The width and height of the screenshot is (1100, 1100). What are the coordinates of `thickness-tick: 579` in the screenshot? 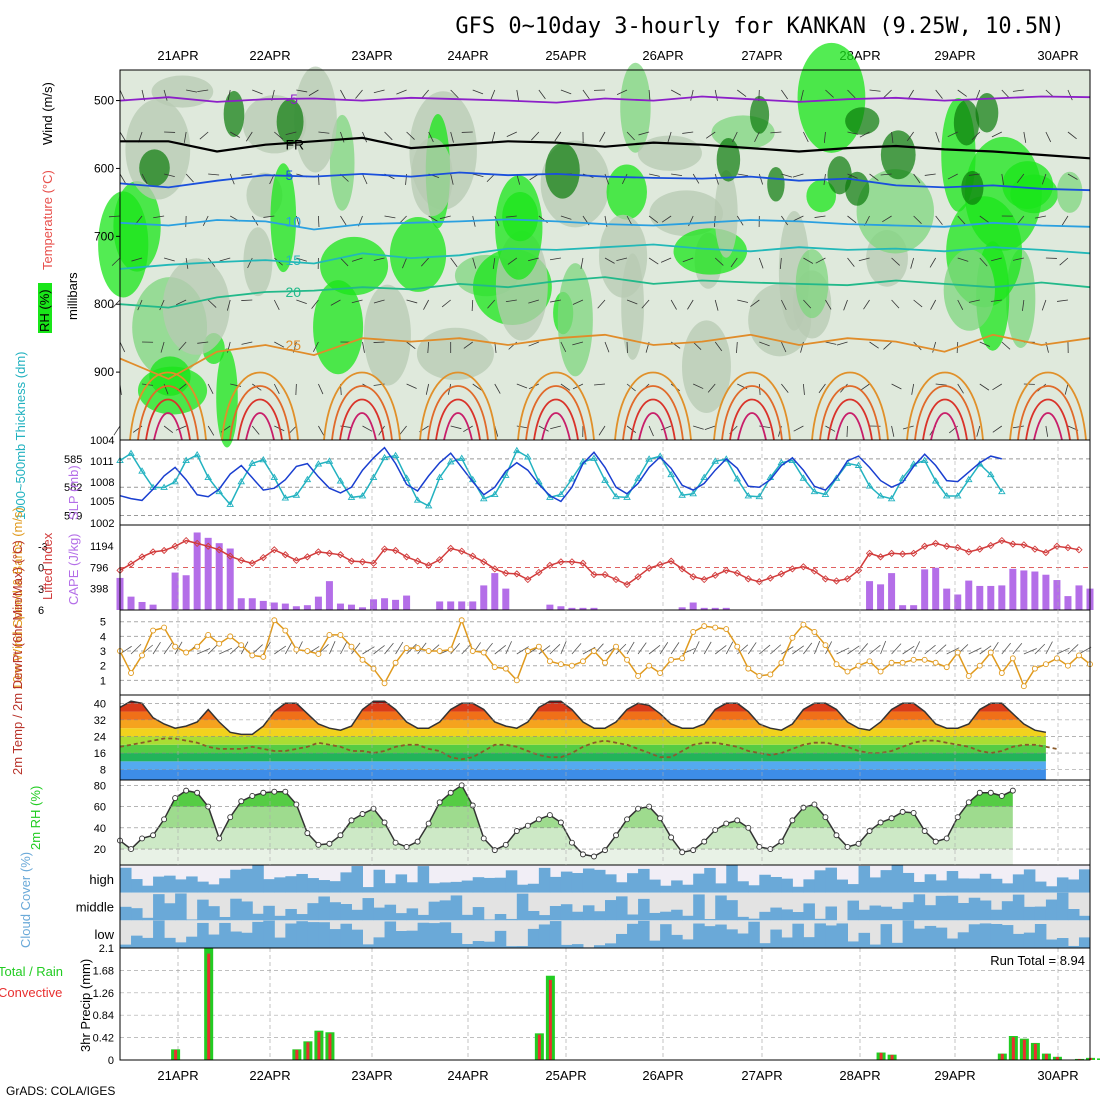 It's located at (73, 517).